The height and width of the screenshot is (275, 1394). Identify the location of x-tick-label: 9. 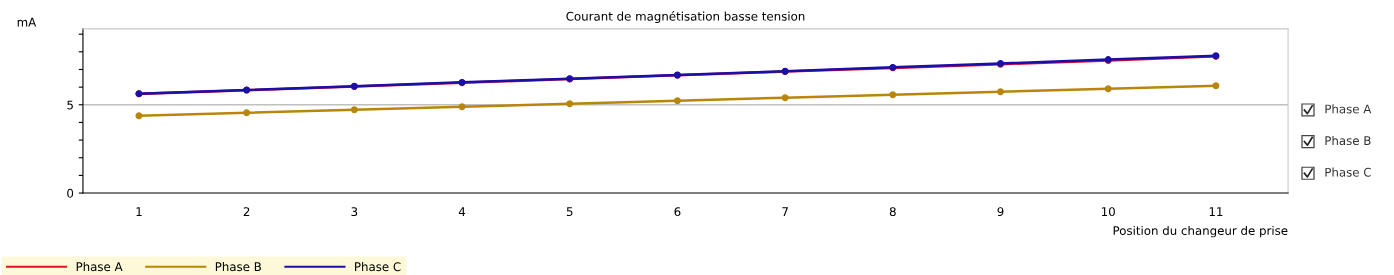
(1000, 212).